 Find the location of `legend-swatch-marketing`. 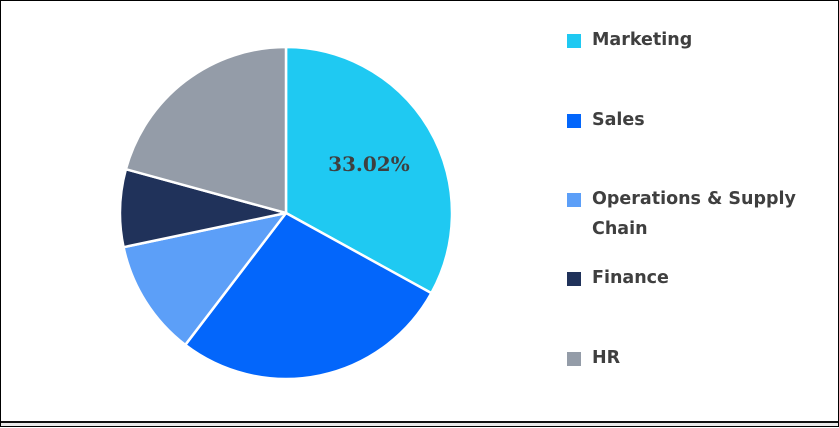

legend-swatch-marketing is located at coordinates (574, 41).